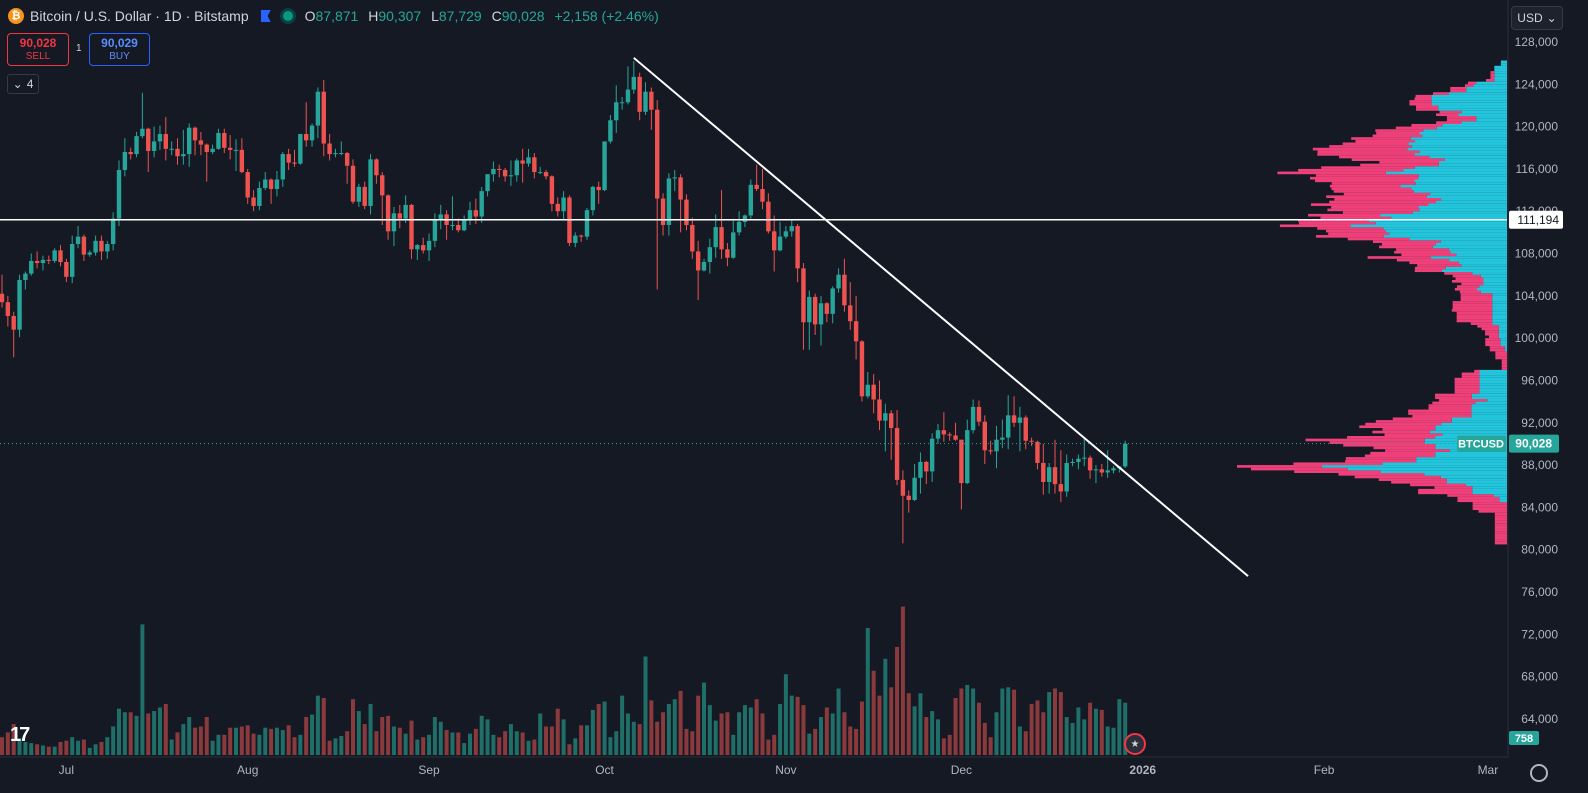 Image resolution: width=1588 pixels, height=793 pixels. Describe the element at coordinates (23, 84) in the screenshot. I see `indicators-toggle-button: ⌄ 4` at that location.